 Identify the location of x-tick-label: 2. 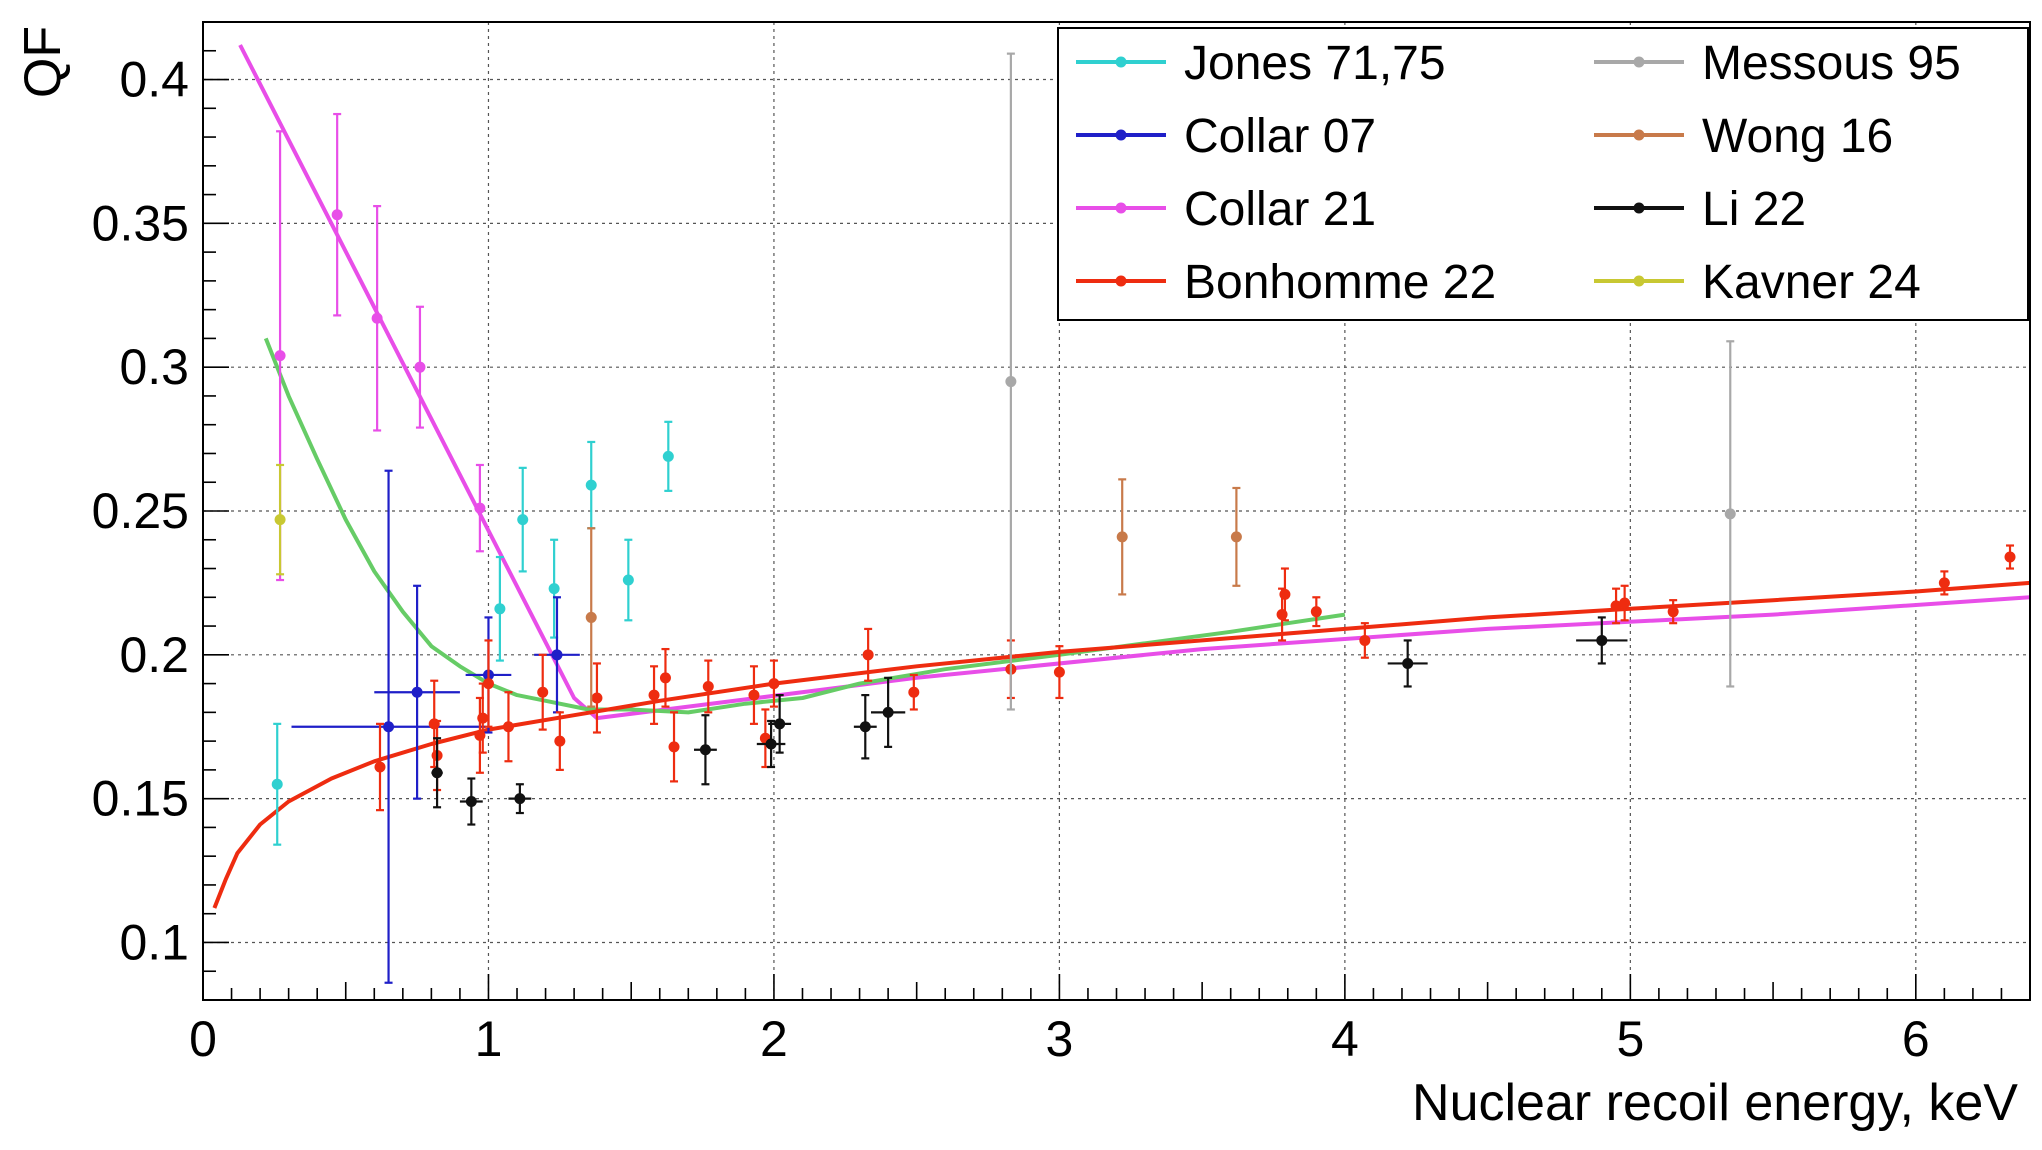
(774, 1039).